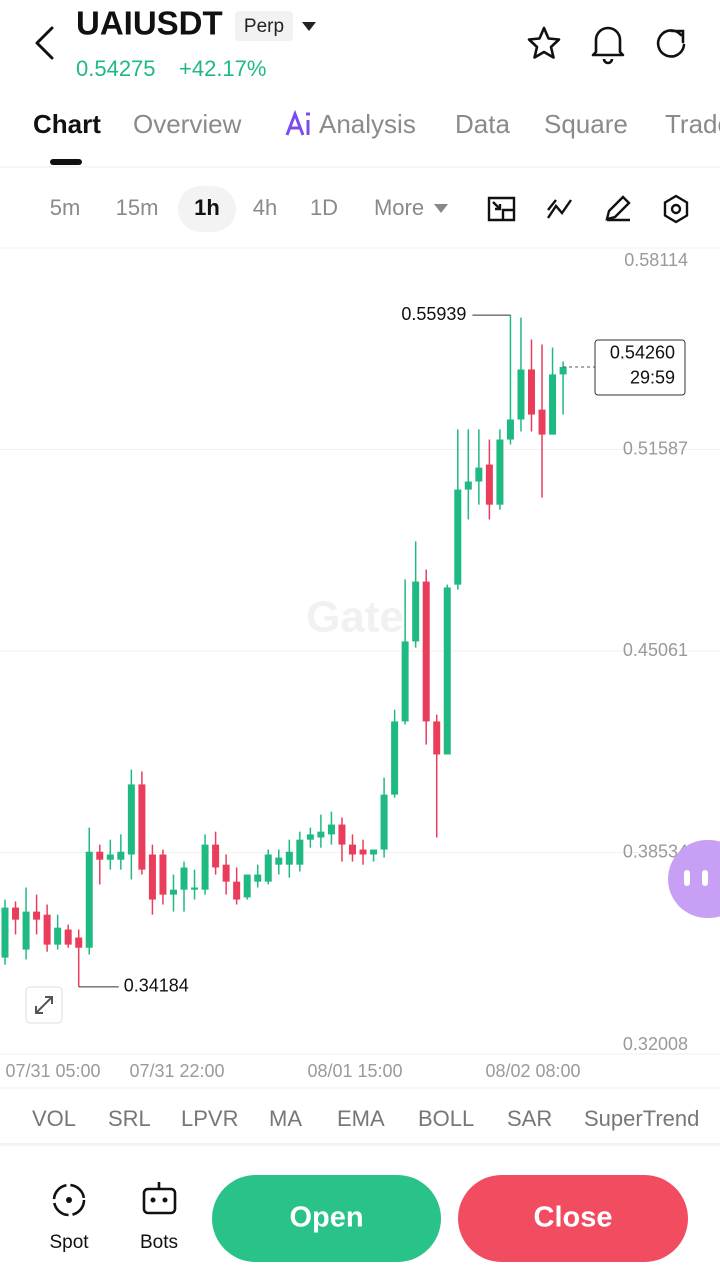  Describe the element at coordinates (532, 1071) in the screenshot. I see `x-tick-label: 08/02 08:00` at that location.